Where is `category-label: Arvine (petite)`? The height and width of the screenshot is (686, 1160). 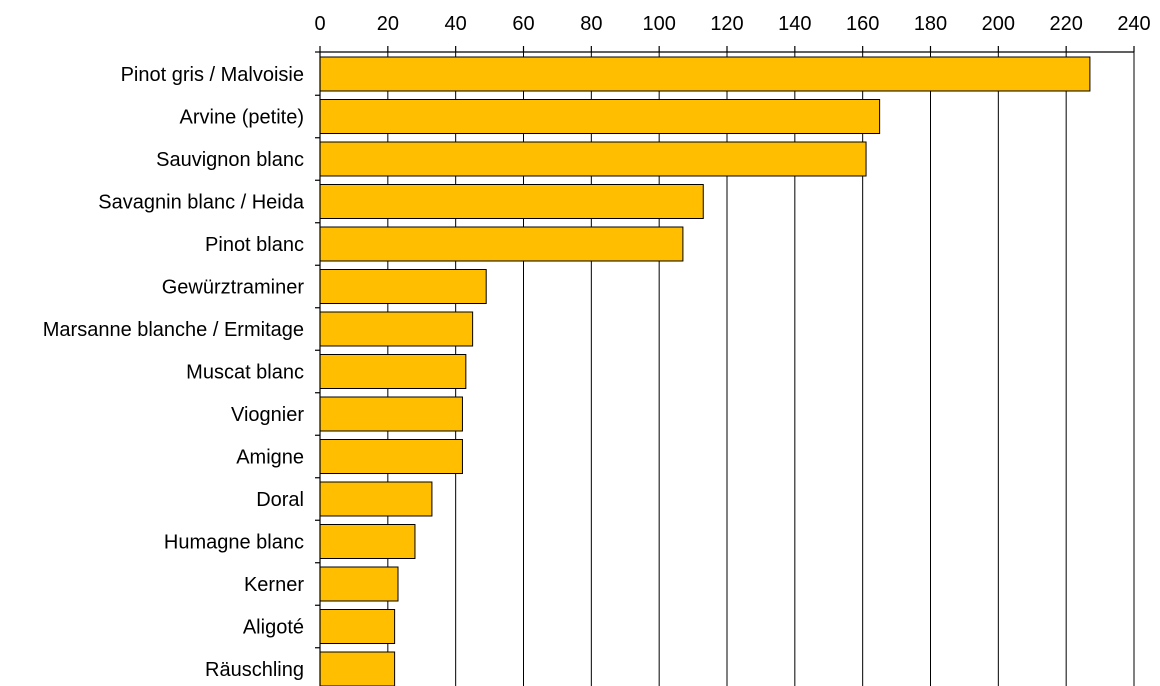
category-label: Arvine (petite) is located at coordinates (242, 118).